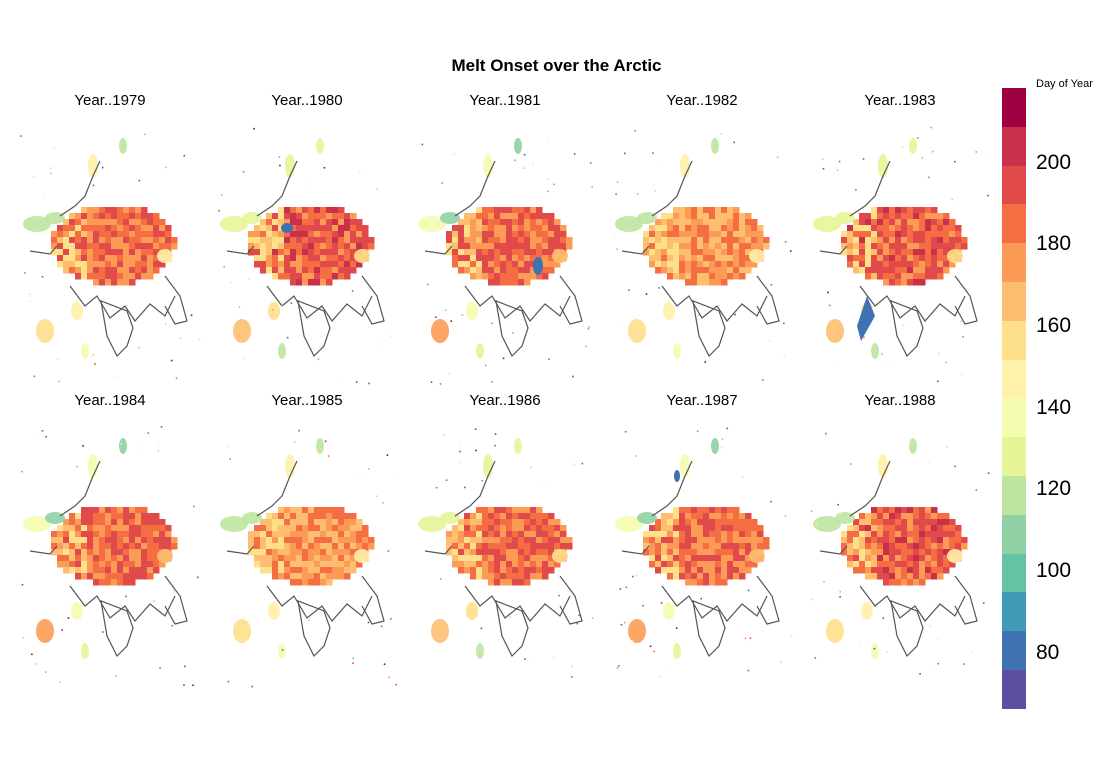 The image size is (1113, 761). I want to click on map-panel: Year..1980, so click(307, 242).